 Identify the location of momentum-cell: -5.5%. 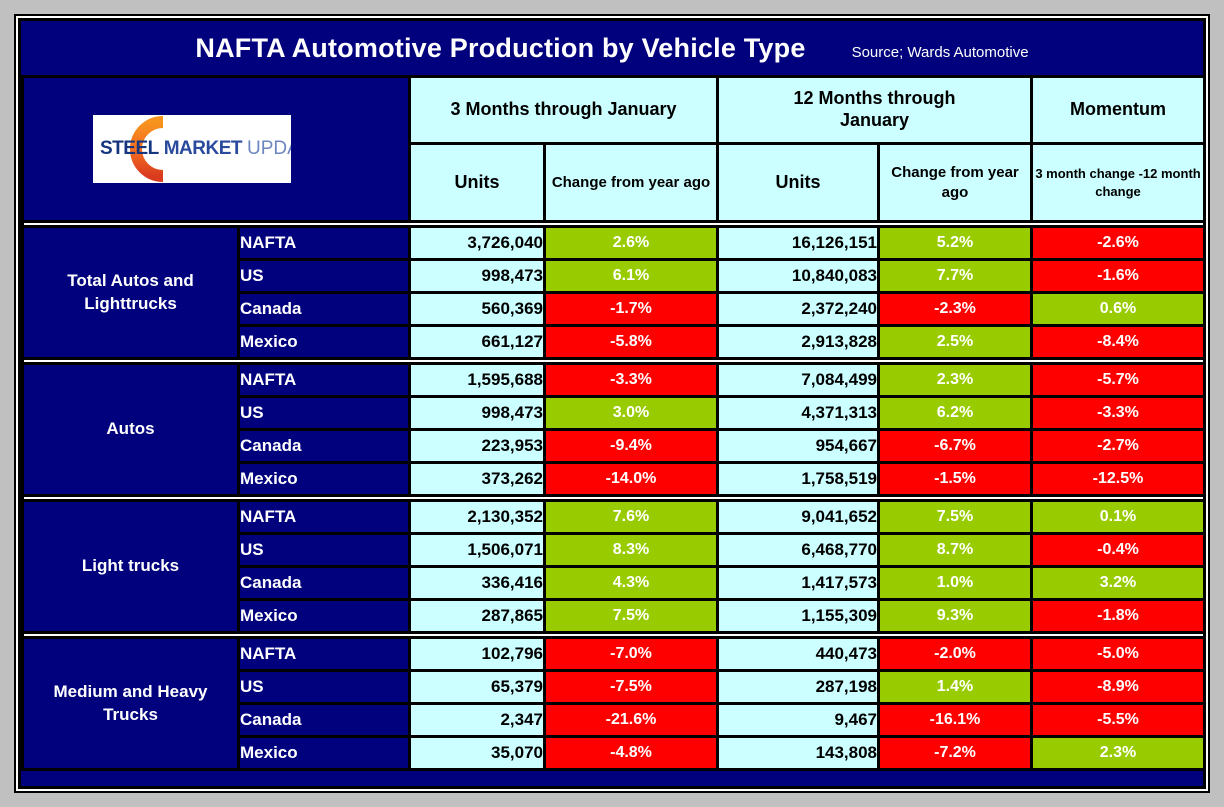
(1118, 720).